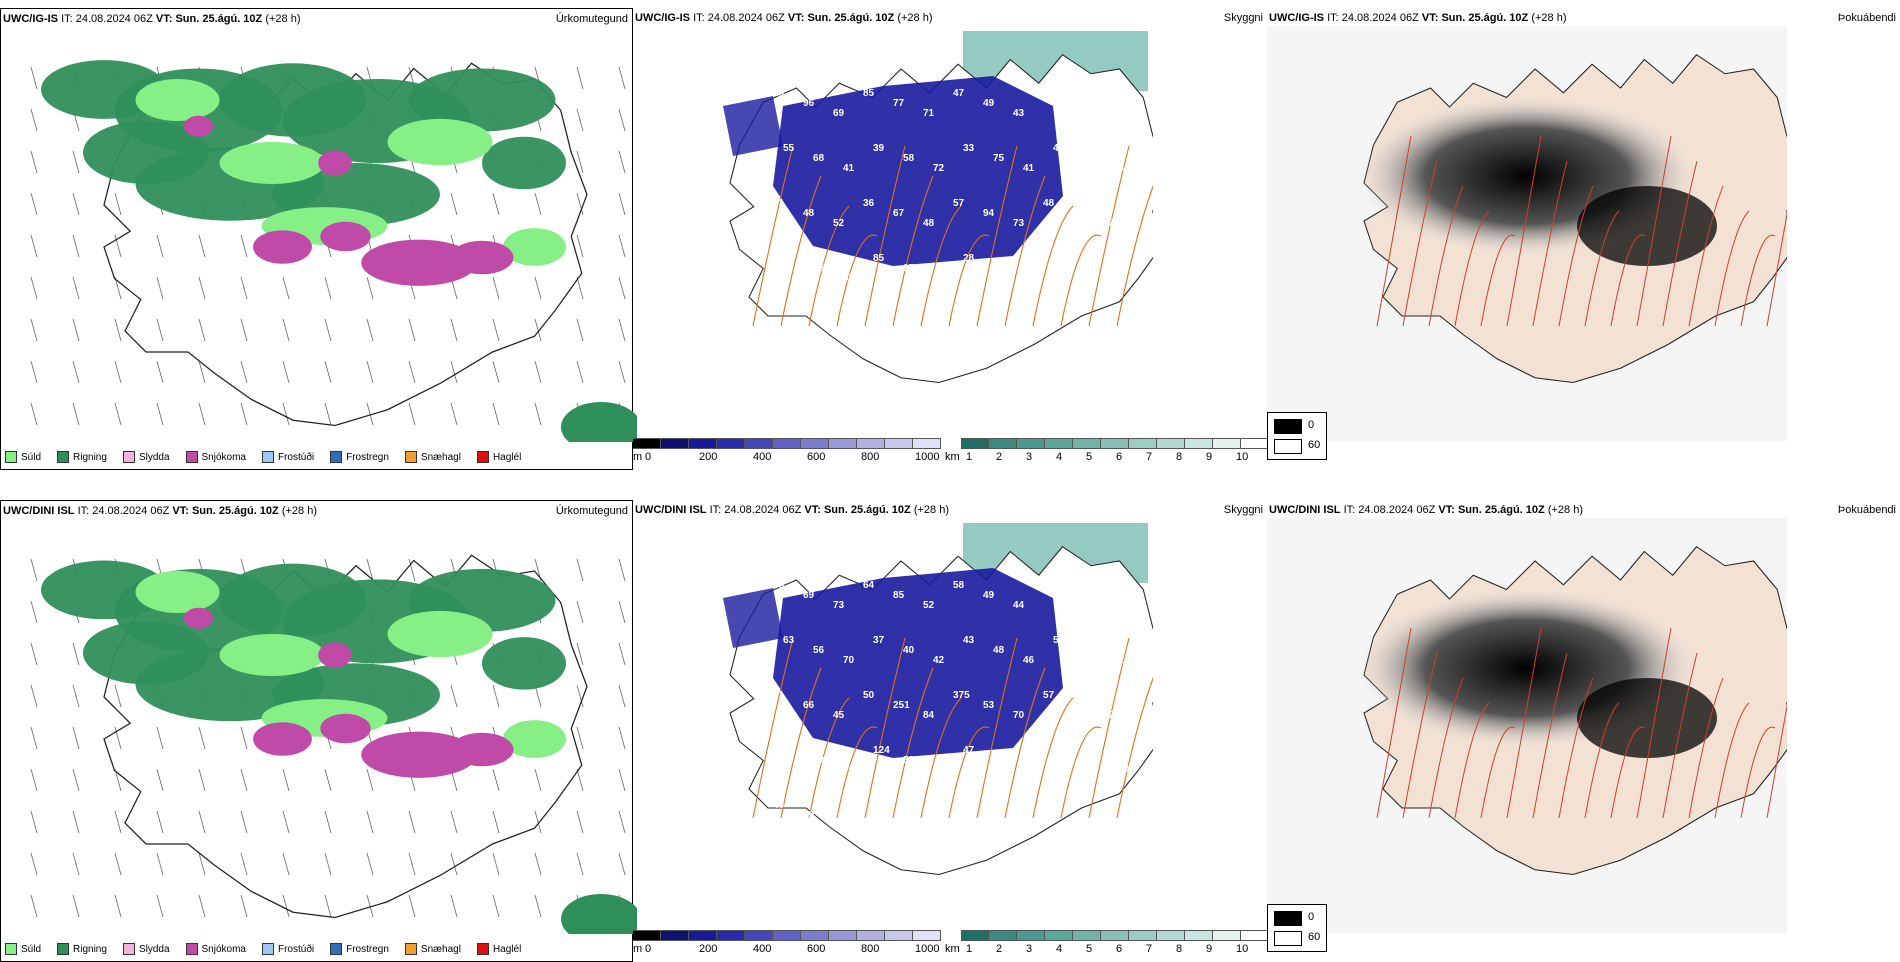  What do you see at coordinates (90, 457) in the screenshot?
I see `legend-label: Rigning` at bounding box center [90, 457].